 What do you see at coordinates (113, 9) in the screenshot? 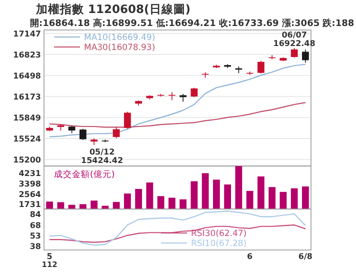
I see `chart-title: 加權指數 1120608(日線圖)` at bounding box center [113, 9].